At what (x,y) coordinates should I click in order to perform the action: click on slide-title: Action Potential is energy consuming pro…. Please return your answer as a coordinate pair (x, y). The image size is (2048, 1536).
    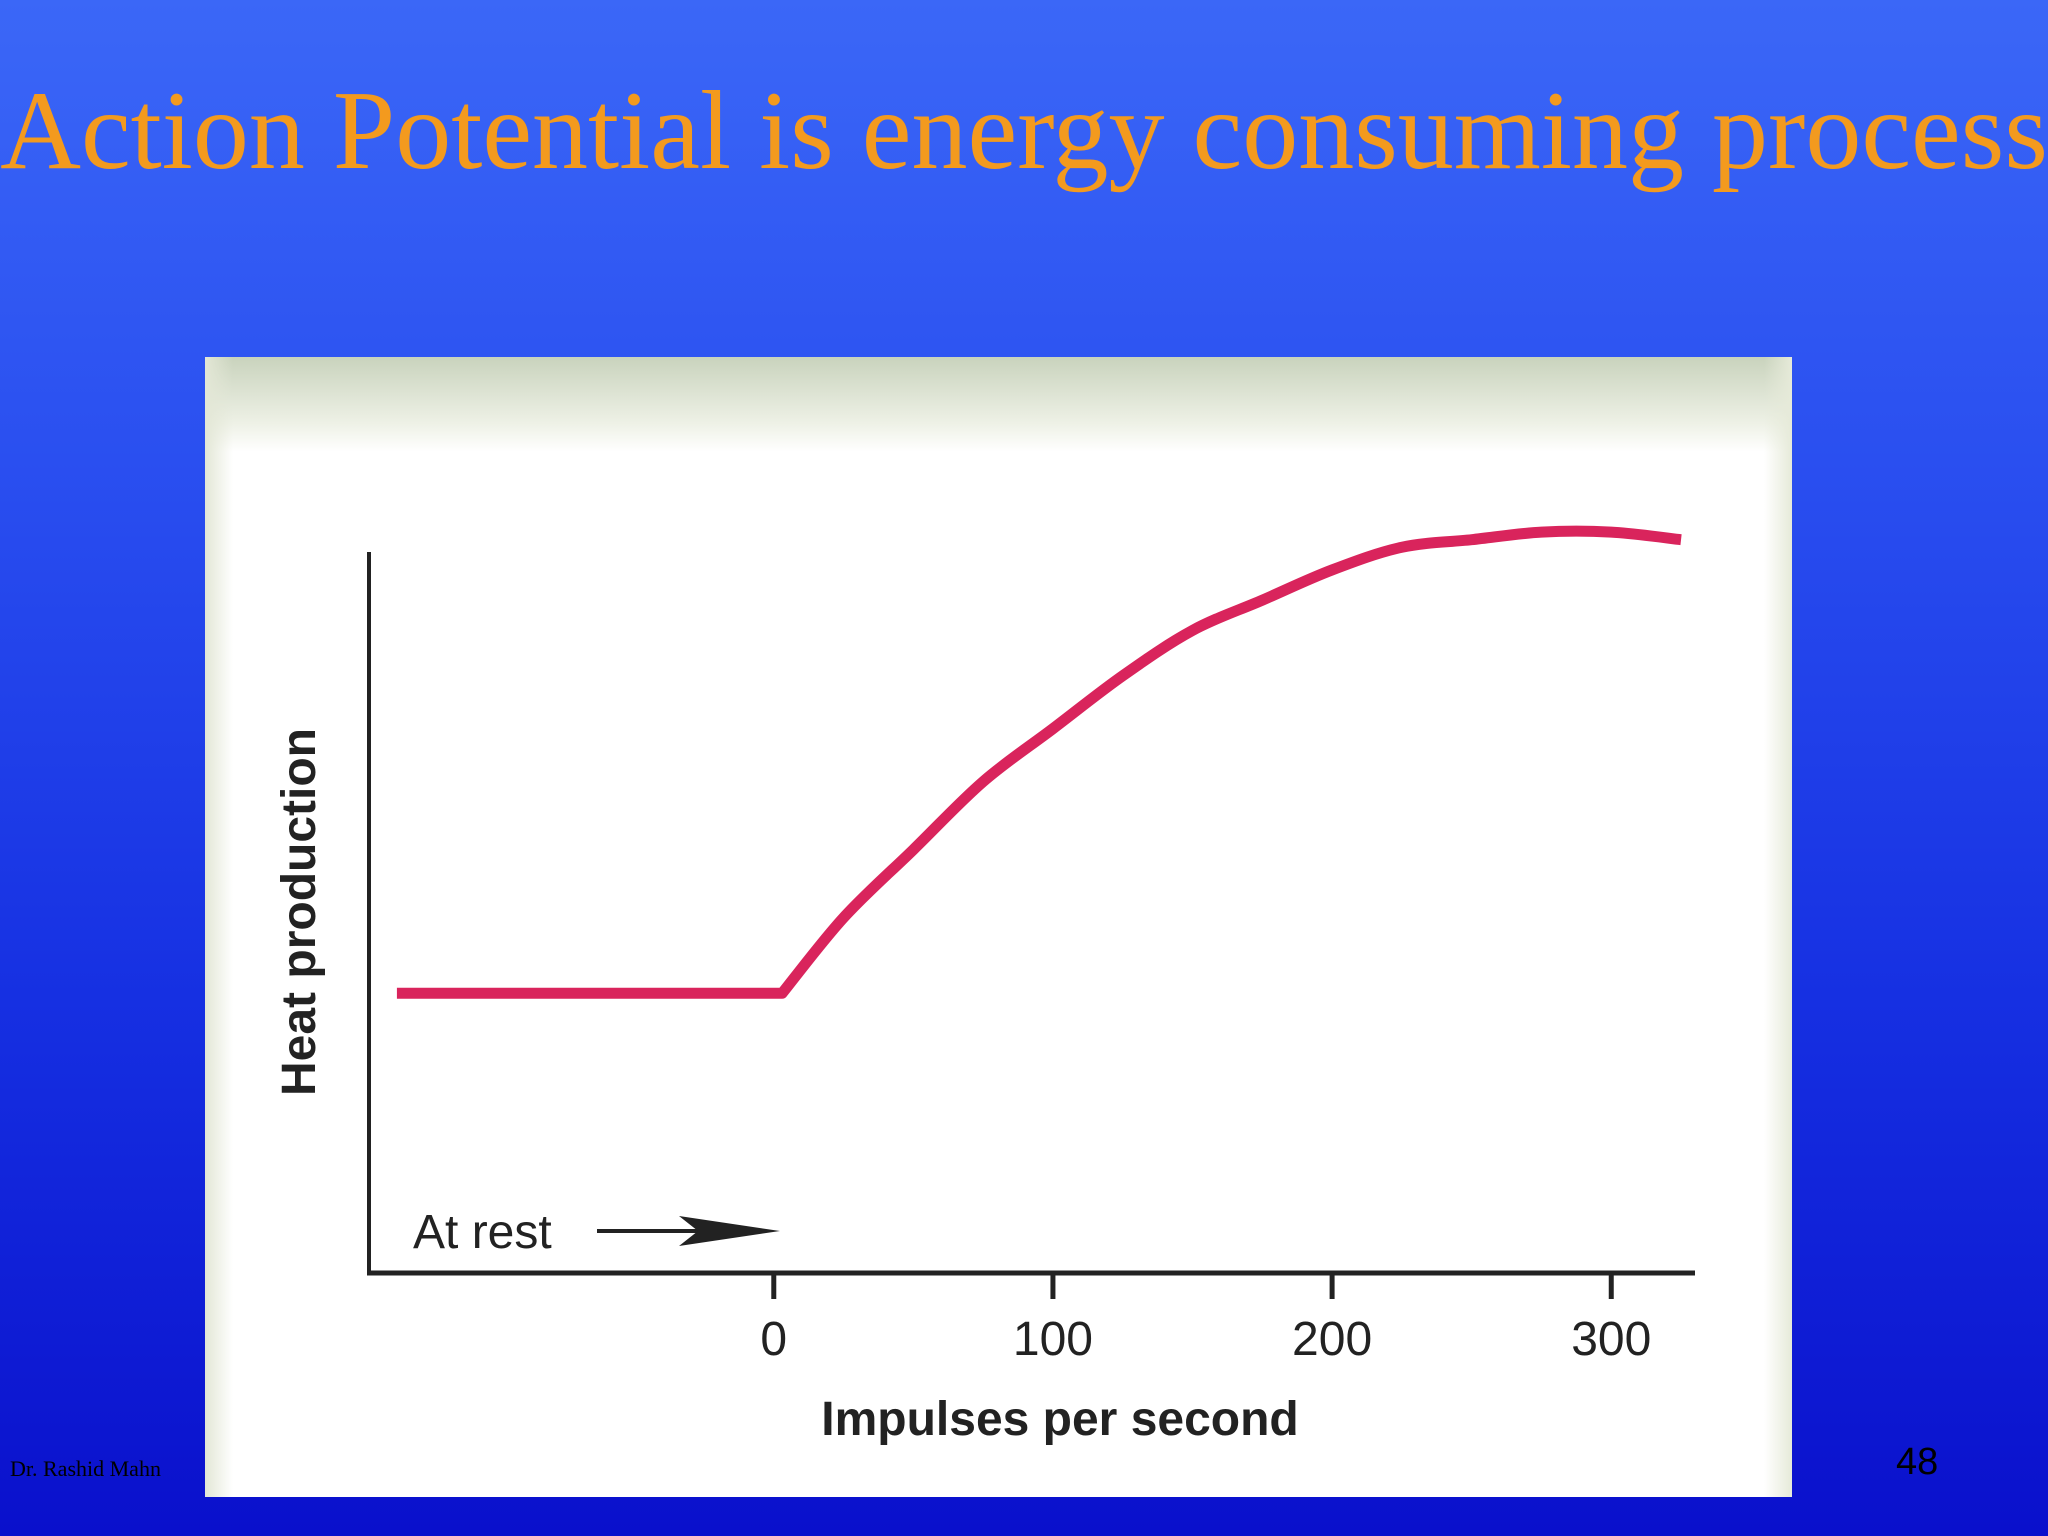
    Looking at the image, I should click on (1024, 131).